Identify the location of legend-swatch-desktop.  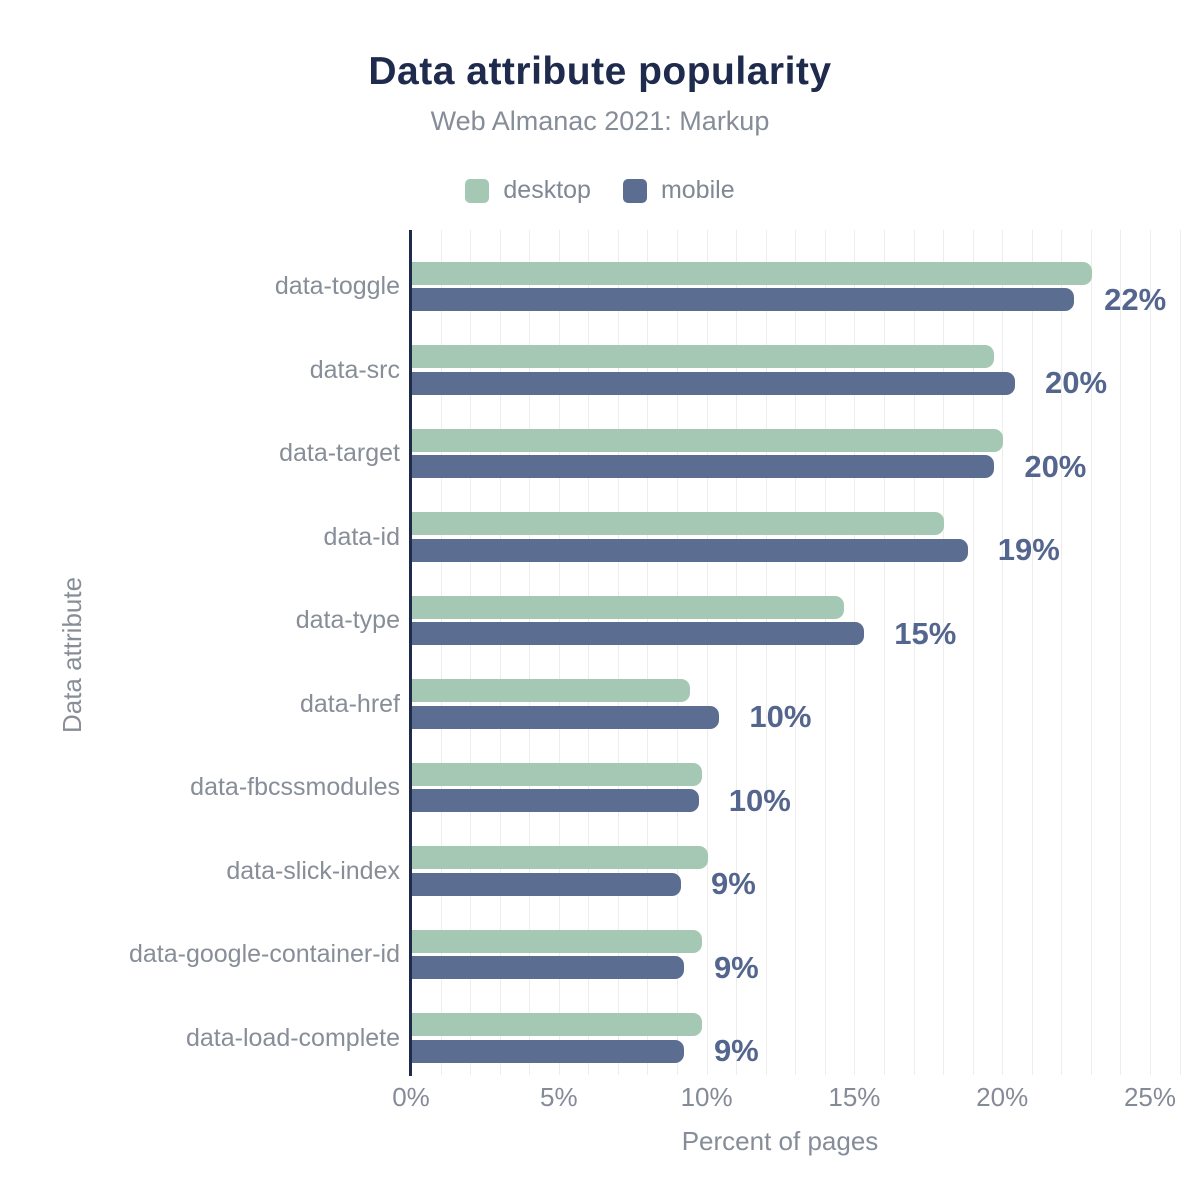
(477, 190).